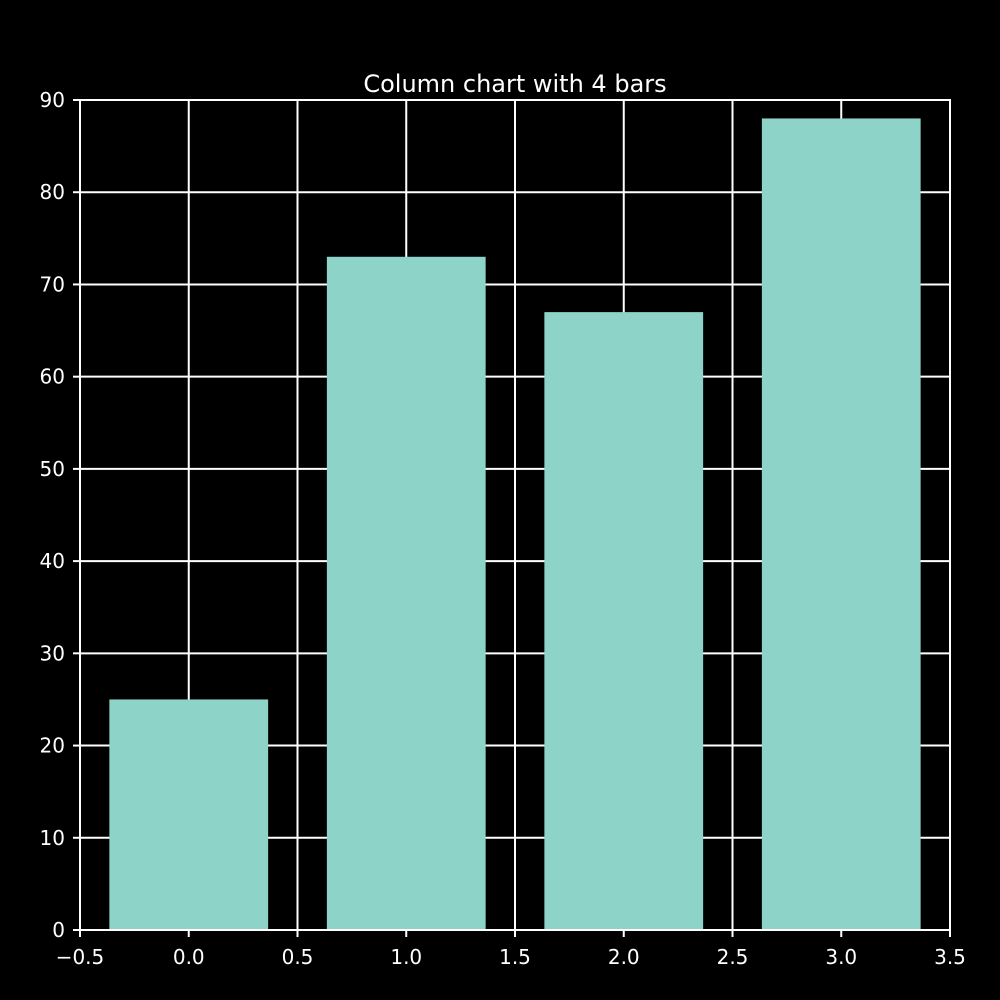  I want to click on y-tick-label-8: 80, so click(52, 192).